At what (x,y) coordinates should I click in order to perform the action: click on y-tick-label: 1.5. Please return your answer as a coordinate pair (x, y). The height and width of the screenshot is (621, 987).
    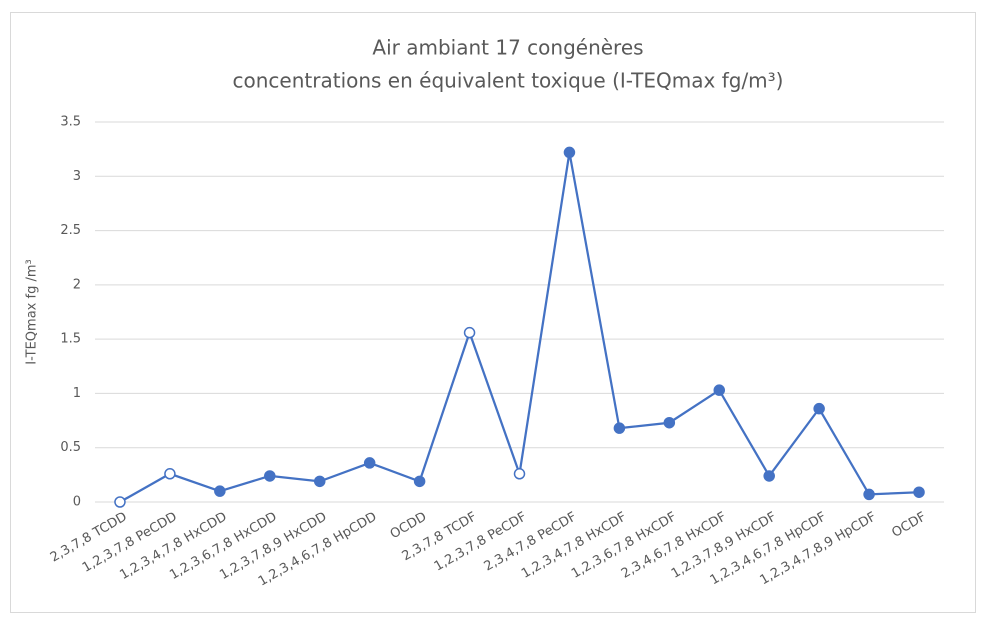
    Looking at the image, I should click on (70, 339).